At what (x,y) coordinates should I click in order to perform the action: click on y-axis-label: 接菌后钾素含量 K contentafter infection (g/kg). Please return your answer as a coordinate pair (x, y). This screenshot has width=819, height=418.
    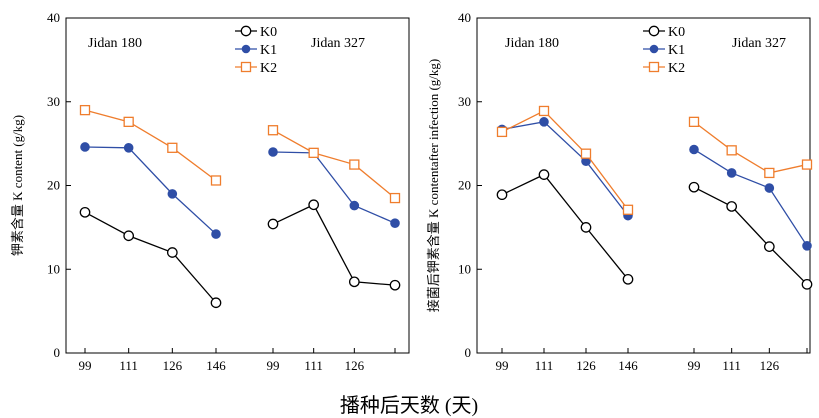
    Looking at the image, I should click on (433, 185).